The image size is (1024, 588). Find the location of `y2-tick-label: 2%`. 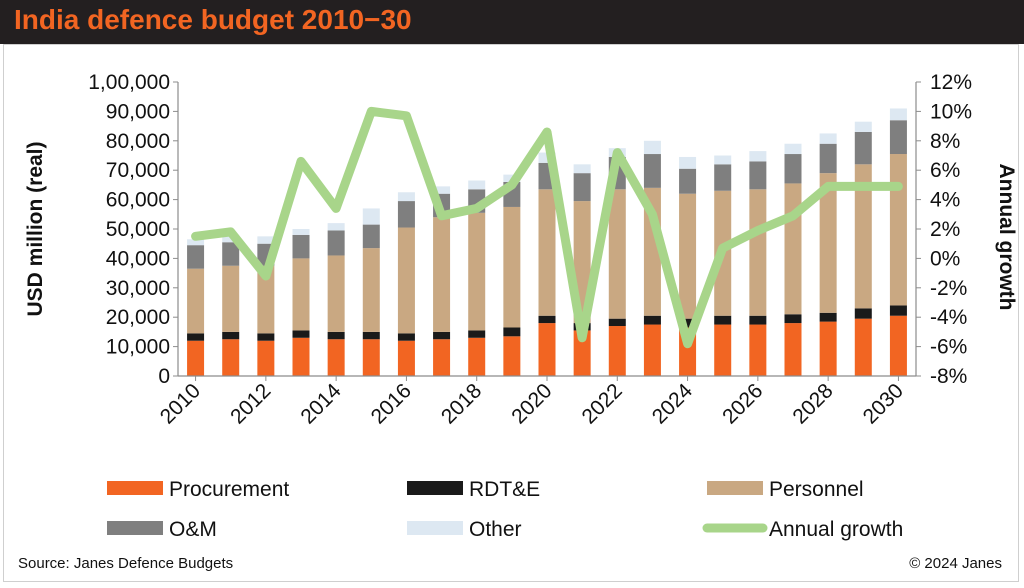

y2-tick-label: 2% is located at coordinates (945, 229).